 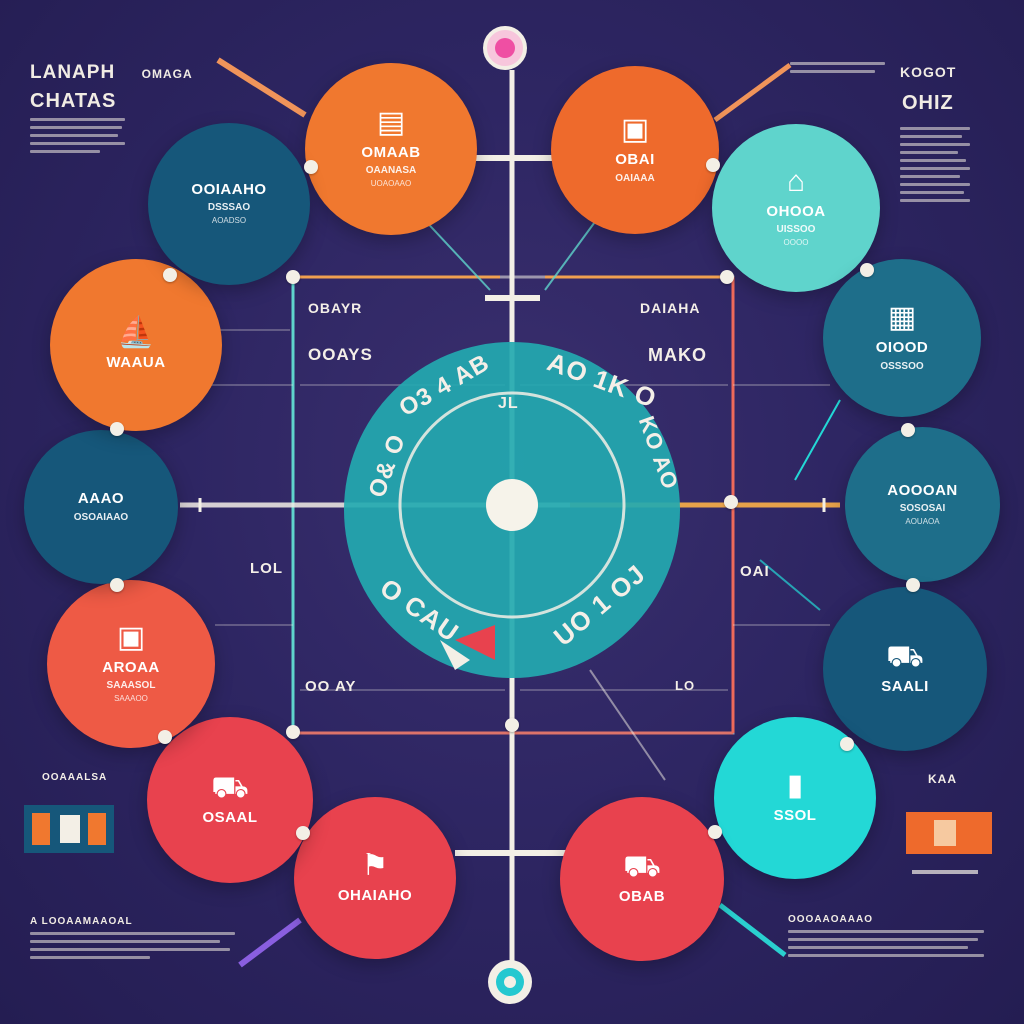 I want to click on header-left-block: LANAPH OMAGA CHATAS, so click(x=125, y=107).